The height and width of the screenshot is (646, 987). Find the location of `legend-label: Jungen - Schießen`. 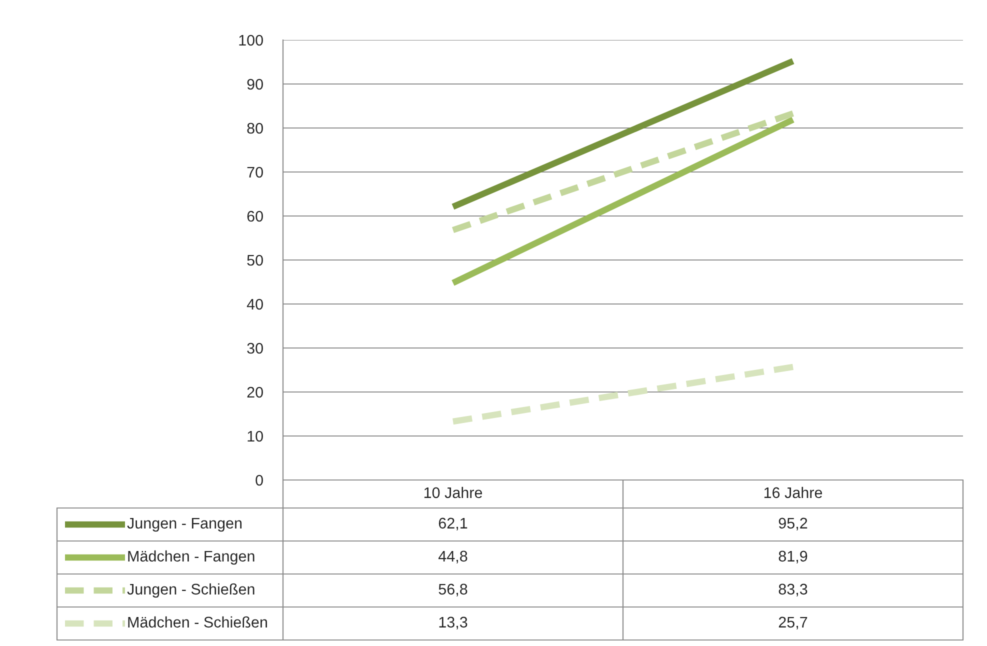

legend-label: Jungen - Schießen is located at coordinates (190, 590).